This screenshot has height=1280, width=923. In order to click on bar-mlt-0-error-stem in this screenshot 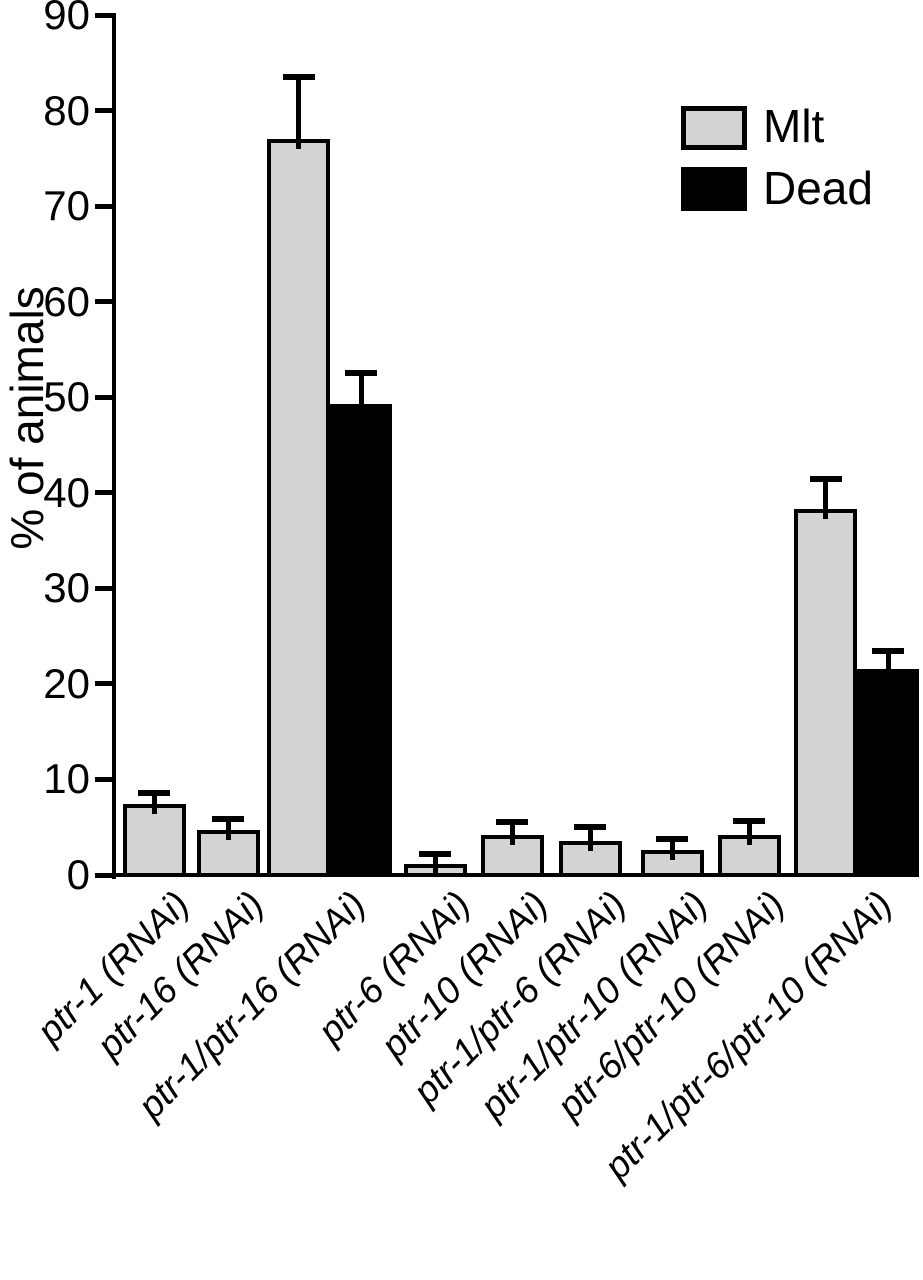, I will do `click(154, 803)`.